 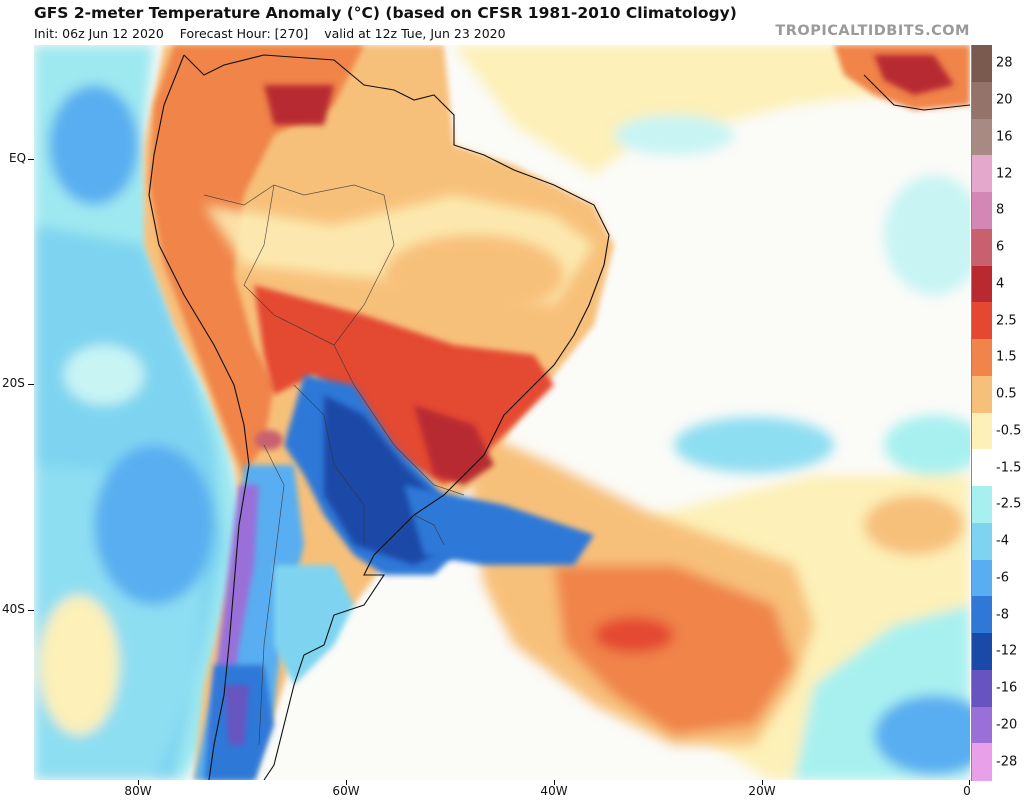 I want to click on lon-tick-60w, so click(x=346, y=782).